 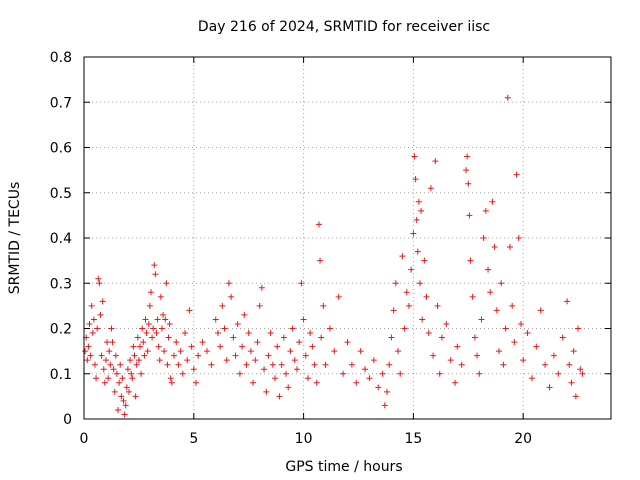 I want to click on y-axis-label: SRMTID / TECUs, so click(x=15, y=238).